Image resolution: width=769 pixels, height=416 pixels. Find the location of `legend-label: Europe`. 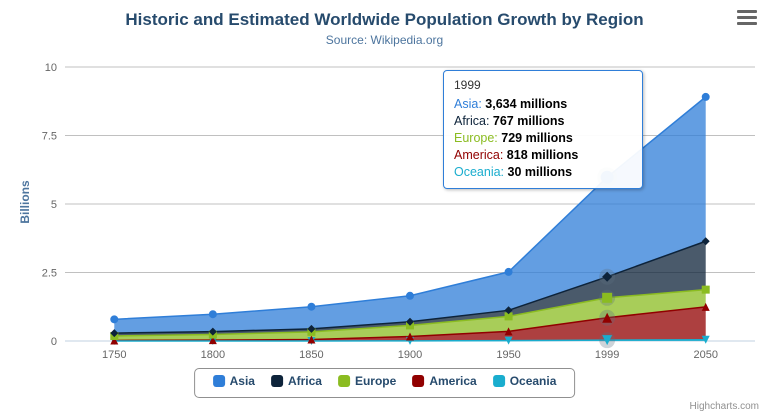

legend-label: Europe is located at coordinates (375, 381).